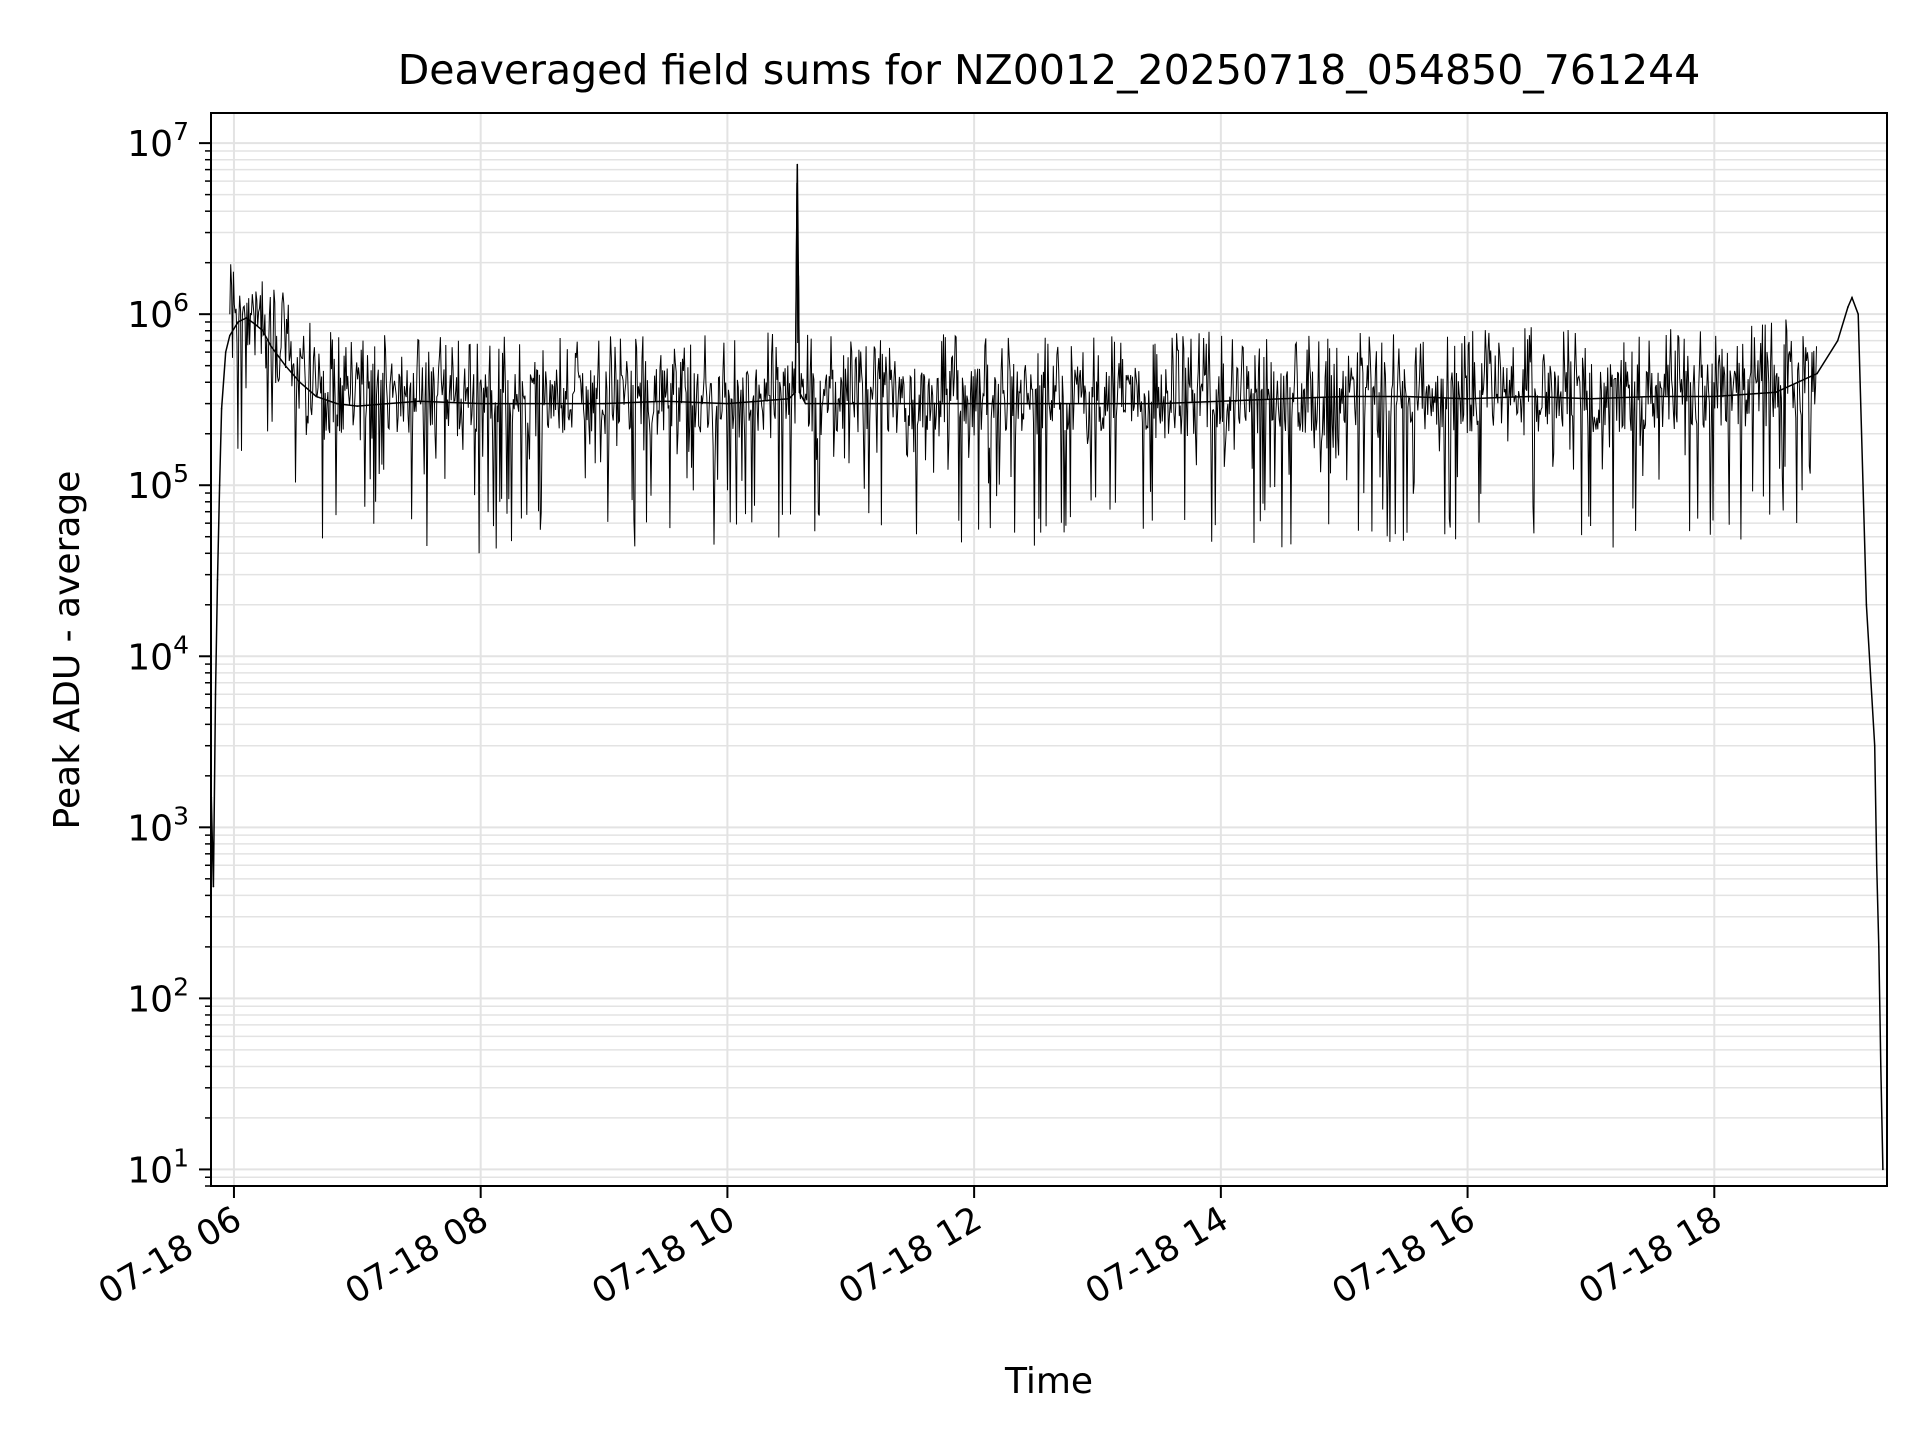 The height and width of the screenshot is (1440, 1920). Describe the element at coordinates (1651, 1255) in the screenshot. I see `x-tick-label: 07-18 18` at that location.